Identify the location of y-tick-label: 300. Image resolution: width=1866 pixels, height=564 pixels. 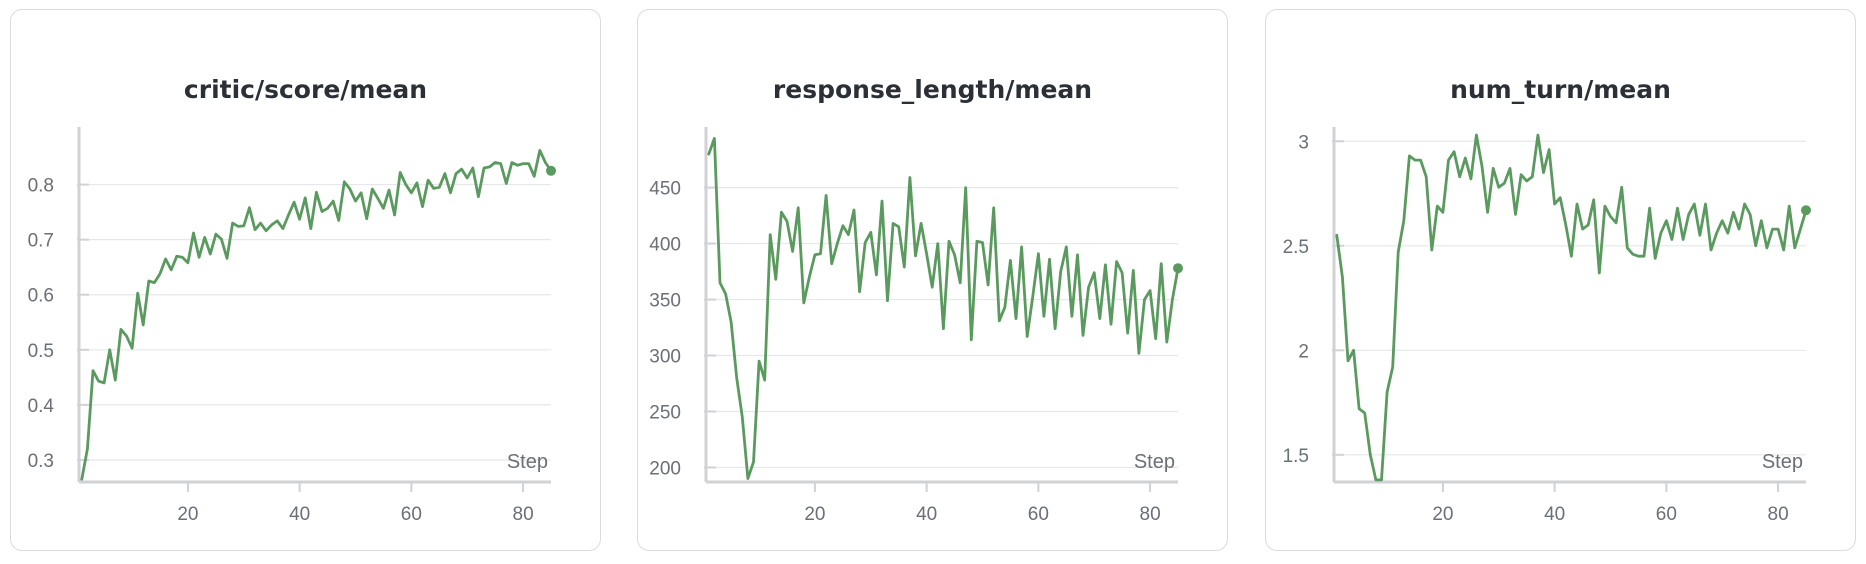
(665, 357).